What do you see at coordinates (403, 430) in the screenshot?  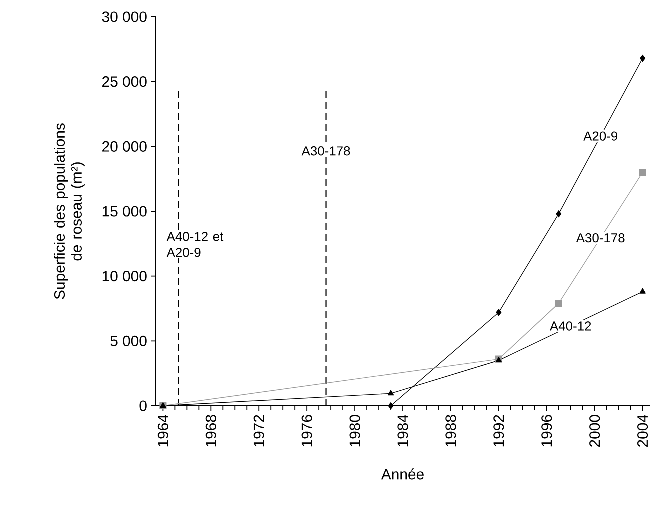 I see `x-tick-label: 1984` at bounding box center [403, 430].